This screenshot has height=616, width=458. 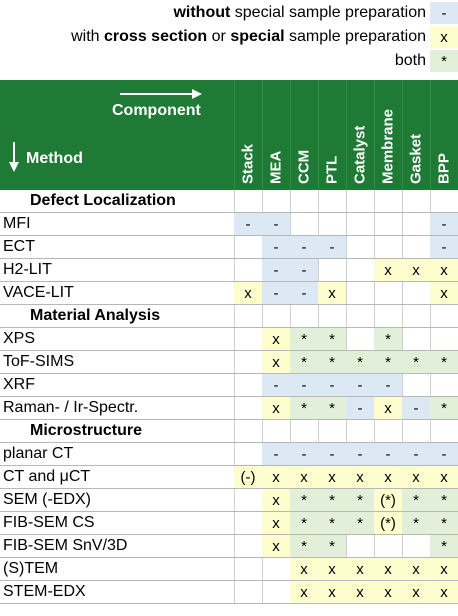 What do you see at coordinates (426, 61) in the screenshot?
I see `legend-item: both *` at bounding box center [426, 61].